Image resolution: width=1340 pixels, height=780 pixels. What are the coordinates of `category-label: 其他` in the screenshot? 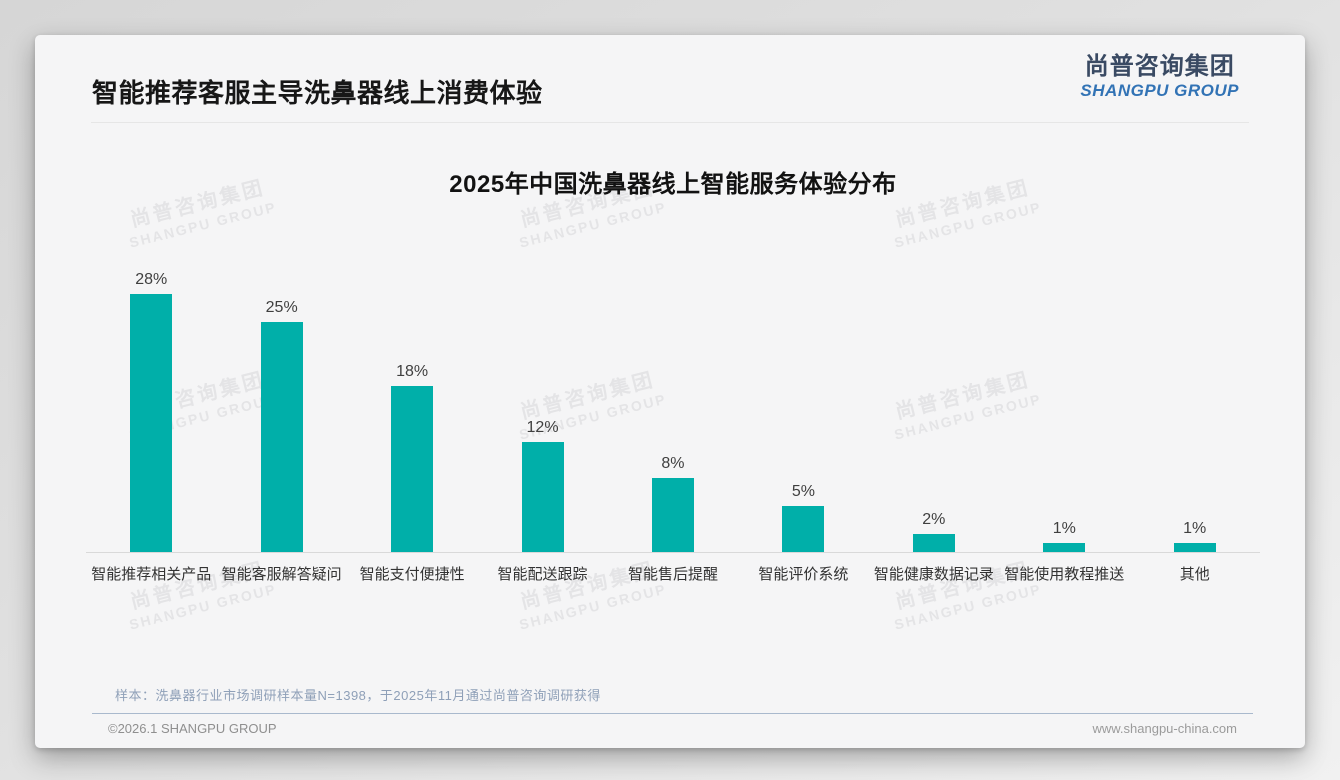 It's located at (1194, 574).